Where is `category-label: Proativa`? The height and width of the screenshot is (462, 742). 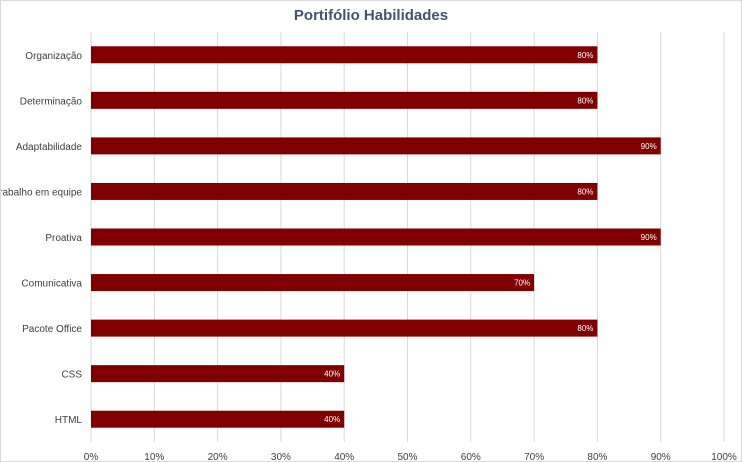
category-label: Proativa is located at coordinates (63, 238).